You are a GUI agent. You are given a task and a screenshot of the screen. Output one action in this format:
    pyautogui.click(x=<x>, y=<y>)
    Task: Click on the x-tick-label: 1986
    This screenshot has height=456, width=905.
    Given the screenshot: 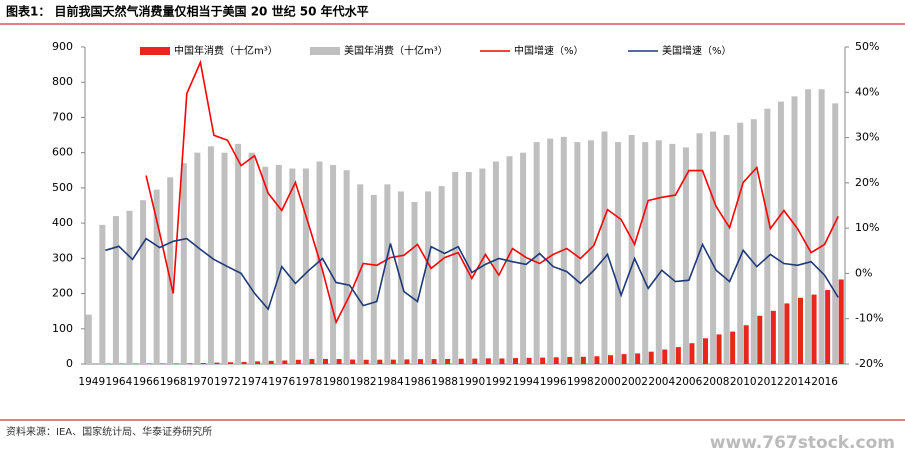 What is the action you would take?
    pyautogui.click(x=417, y=382)
    